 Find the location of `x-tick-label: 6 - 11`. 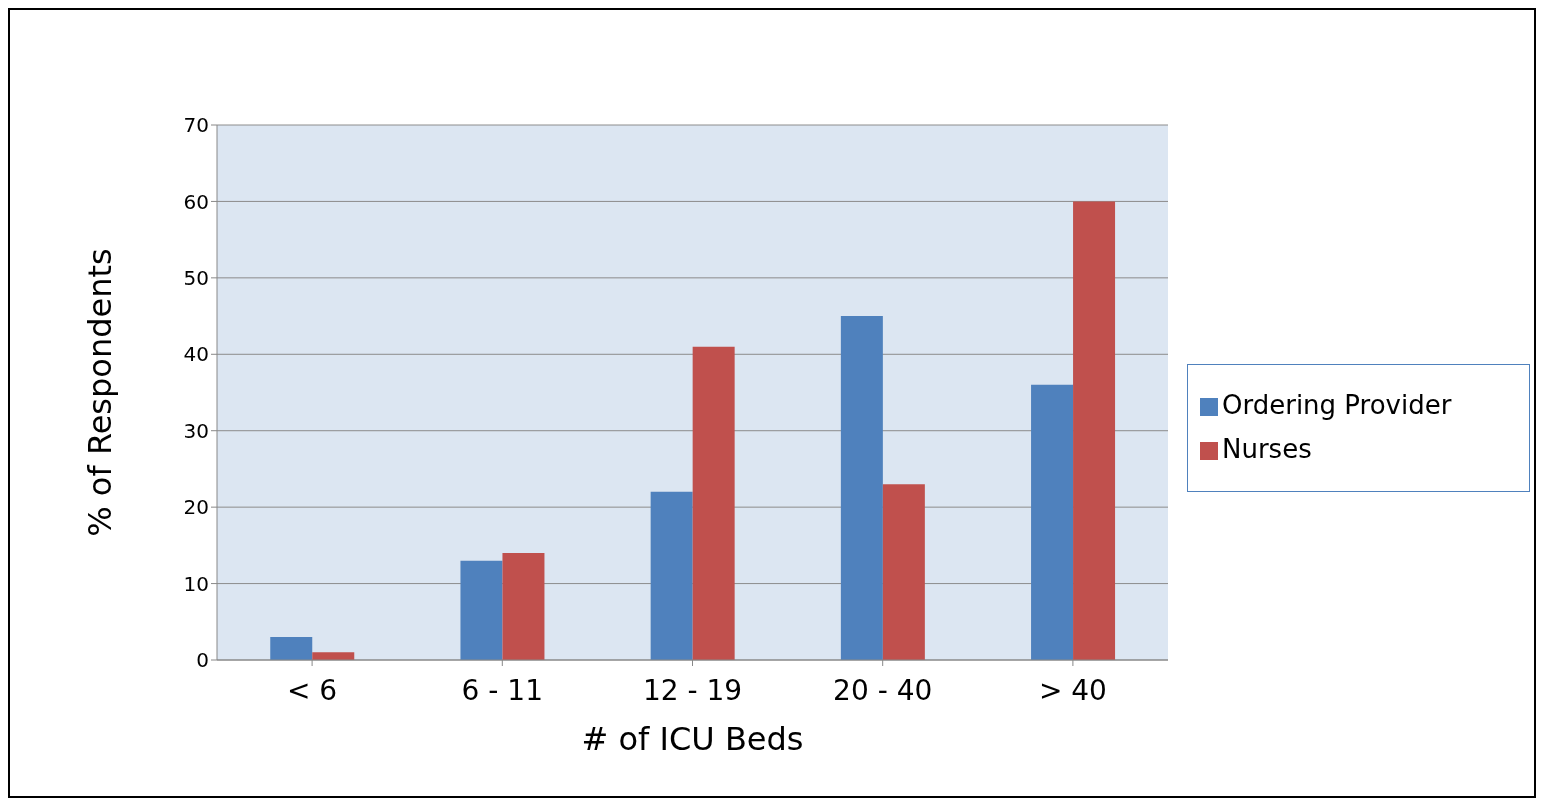

x-tick-label: 6 - 11 is located at coordinates (502, 690).